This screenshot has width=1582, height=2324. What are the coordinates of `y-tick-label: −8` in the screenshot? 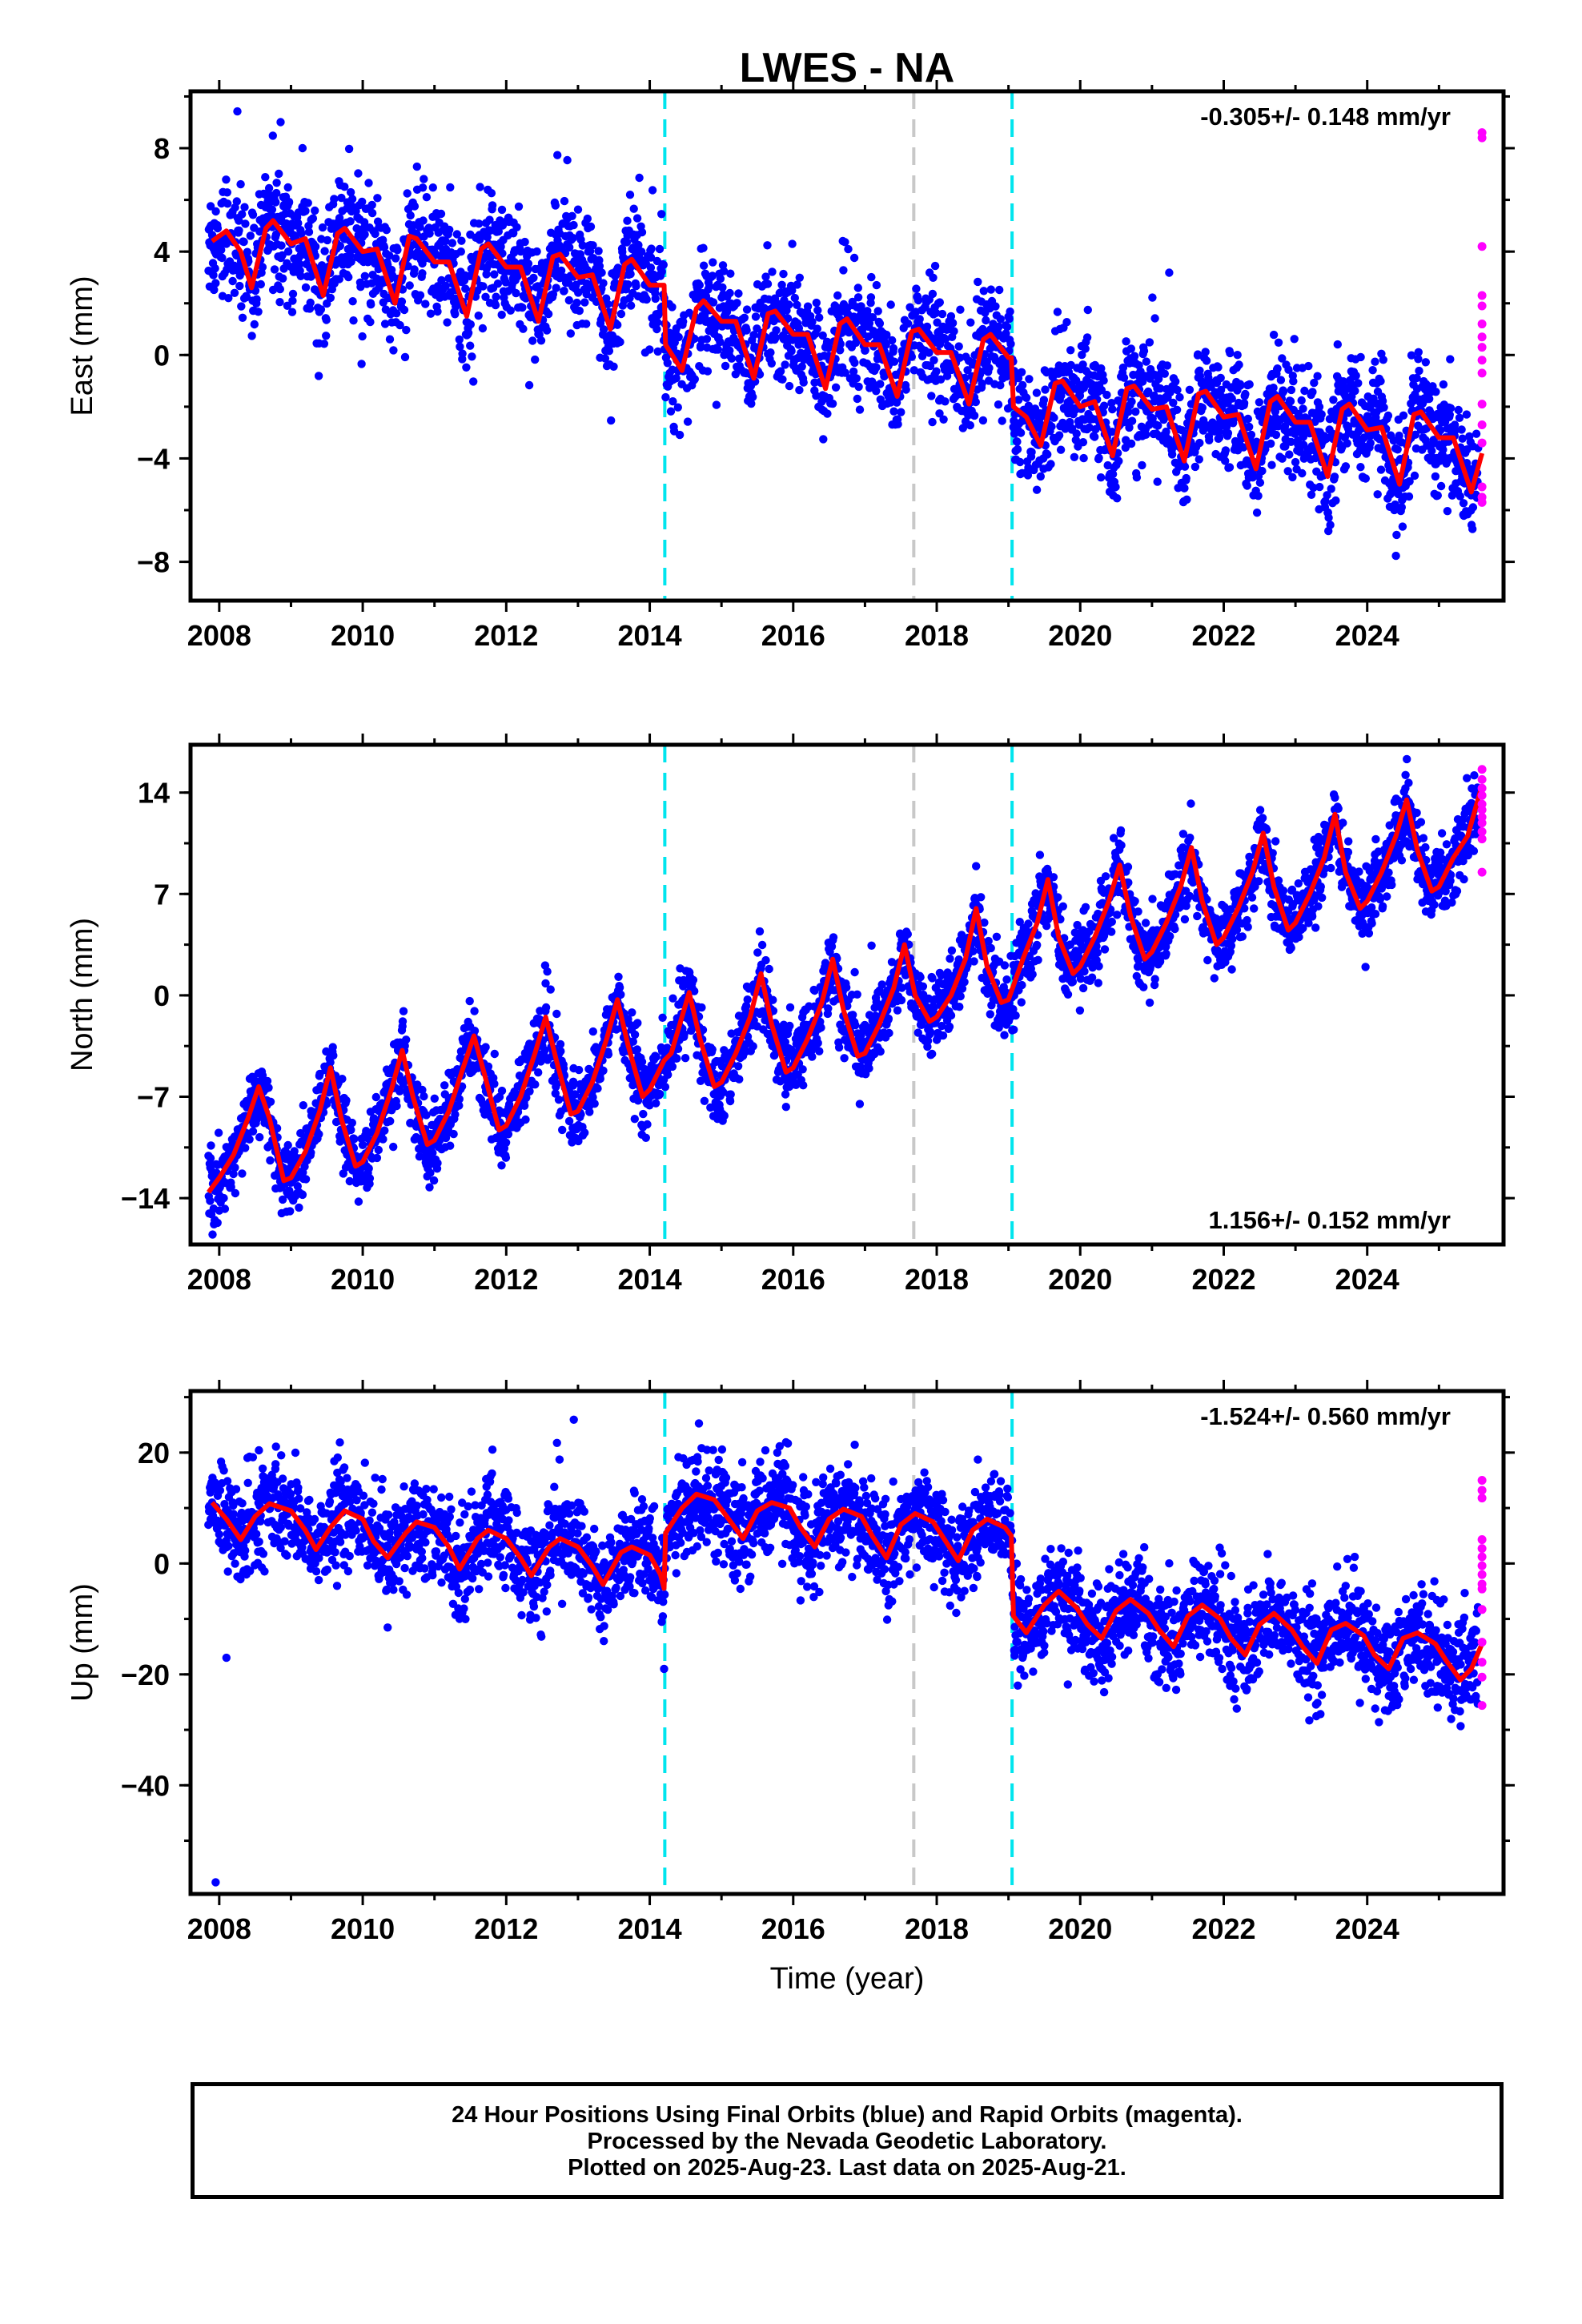 It's located at (154, 562).